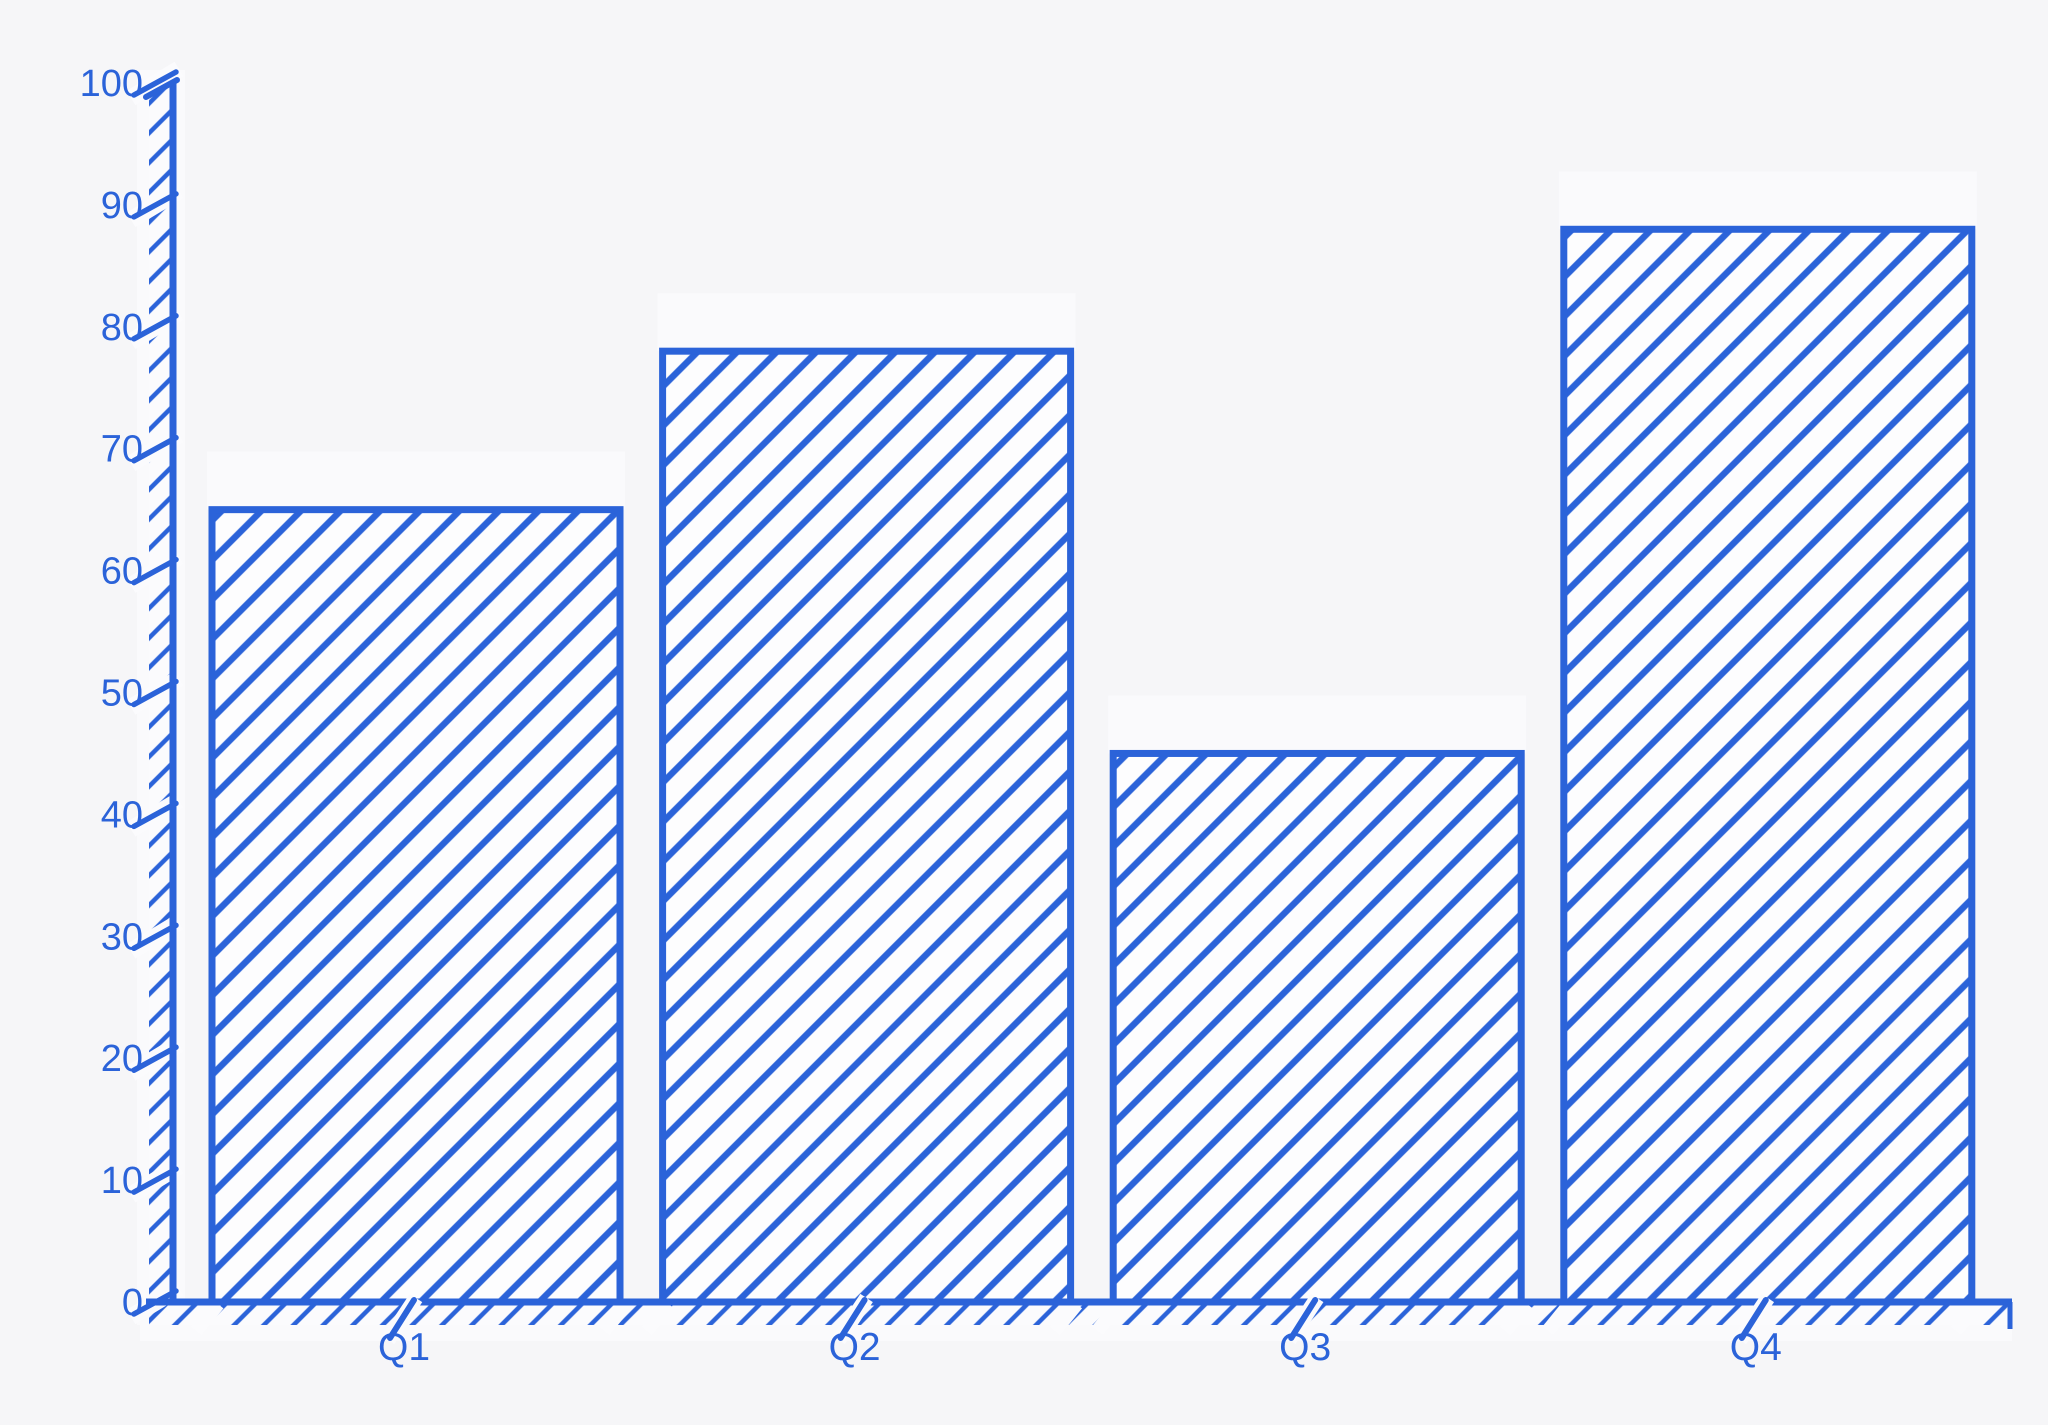 The image size is (2048, 1425). Describe the element at coordinates (1108, 1317) in the screenshot. I see `band-notch-q3-left` at that location.